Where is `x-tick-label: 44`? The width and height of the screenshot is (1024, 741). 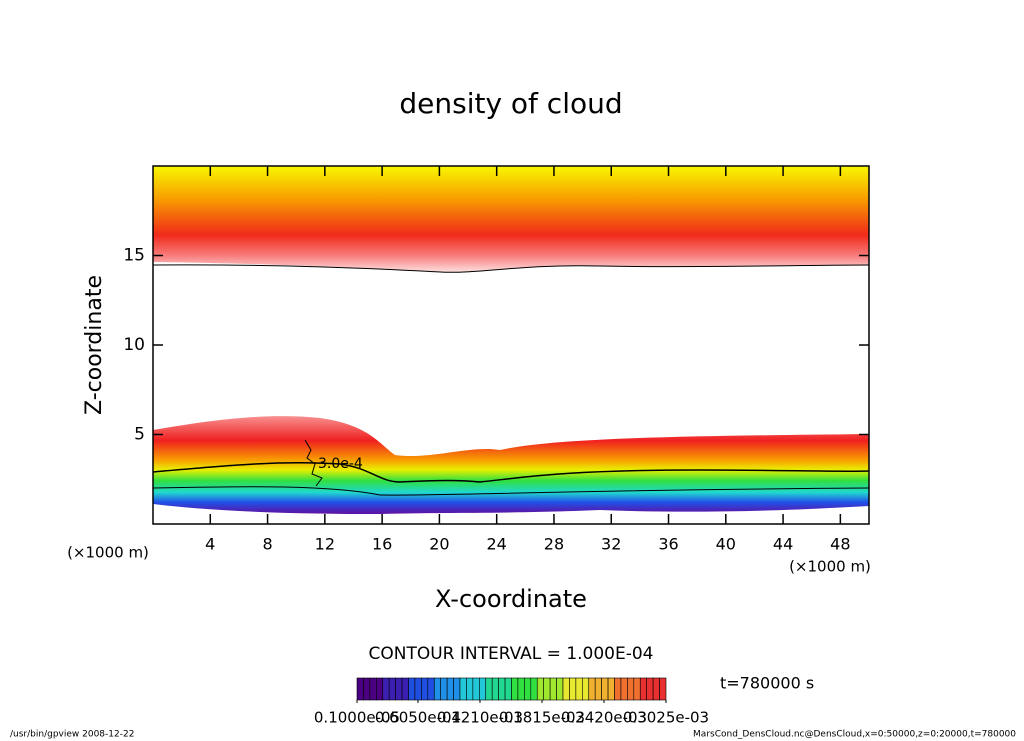
x-tick-label: 44 is located at coordinates (783, 544).